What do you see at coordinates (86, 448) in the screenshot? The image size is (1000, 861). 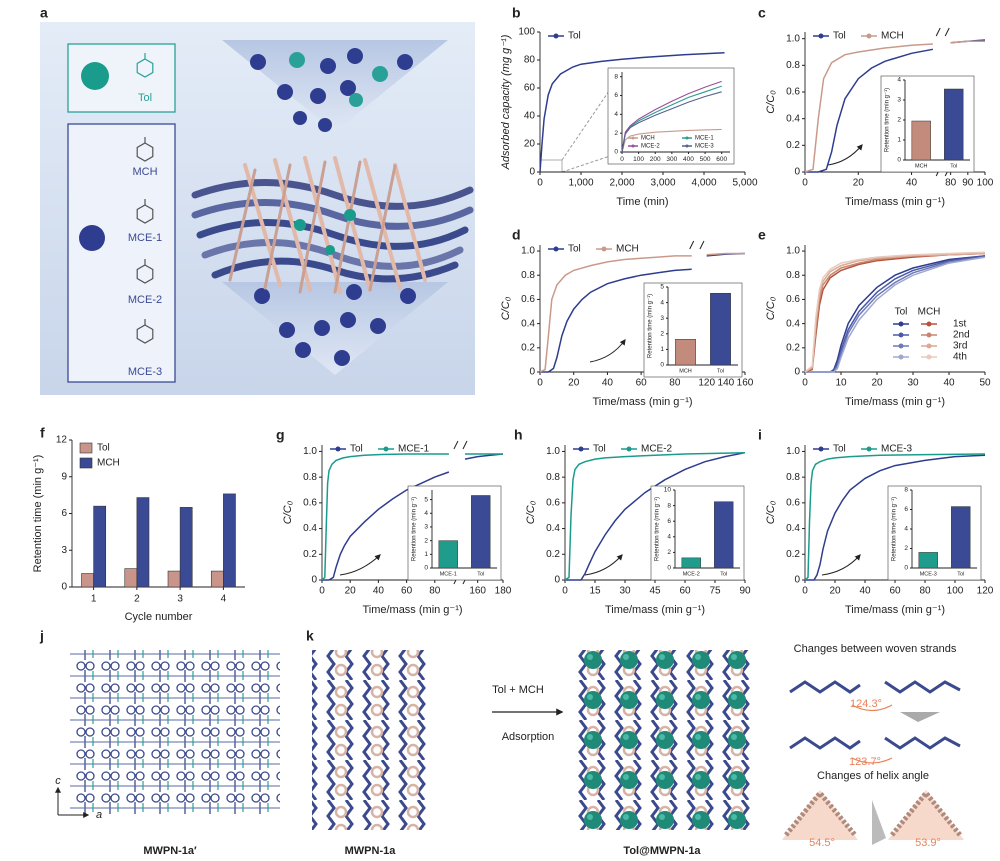 I see `legend-swatch` at bounding box center [86, 448].